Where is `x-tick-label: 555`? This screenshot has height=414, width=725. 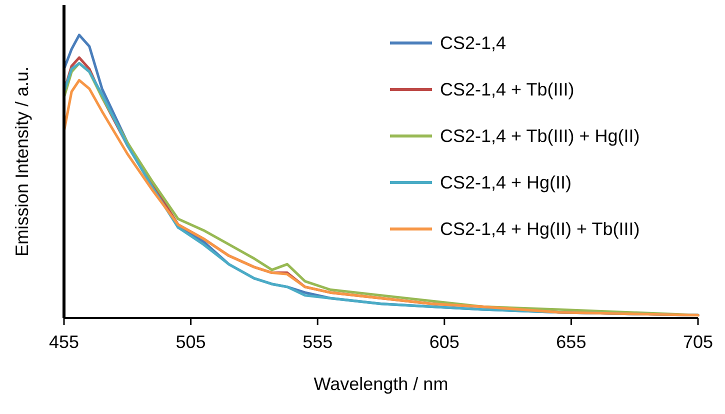 x-tick-label: 555 is located at coordinates (317, 342).